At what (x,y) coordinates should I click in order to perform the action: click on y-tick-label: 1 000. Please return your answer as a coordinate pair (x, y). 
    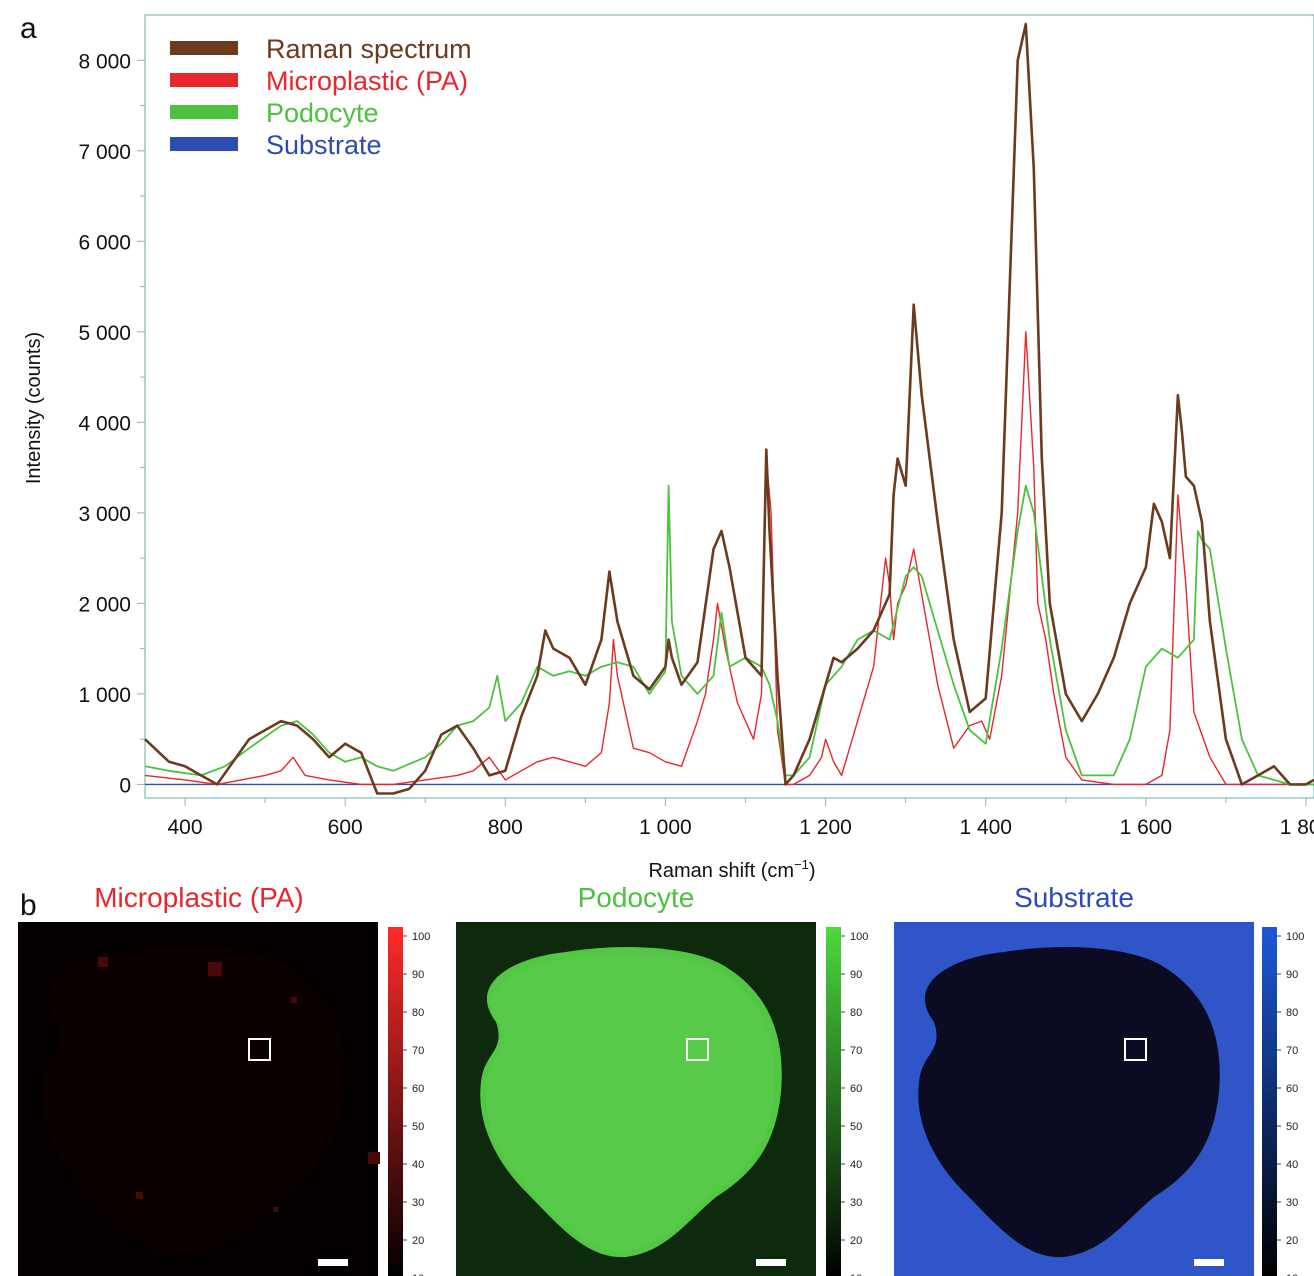
    Looking at the image, I should click on (104, 695).